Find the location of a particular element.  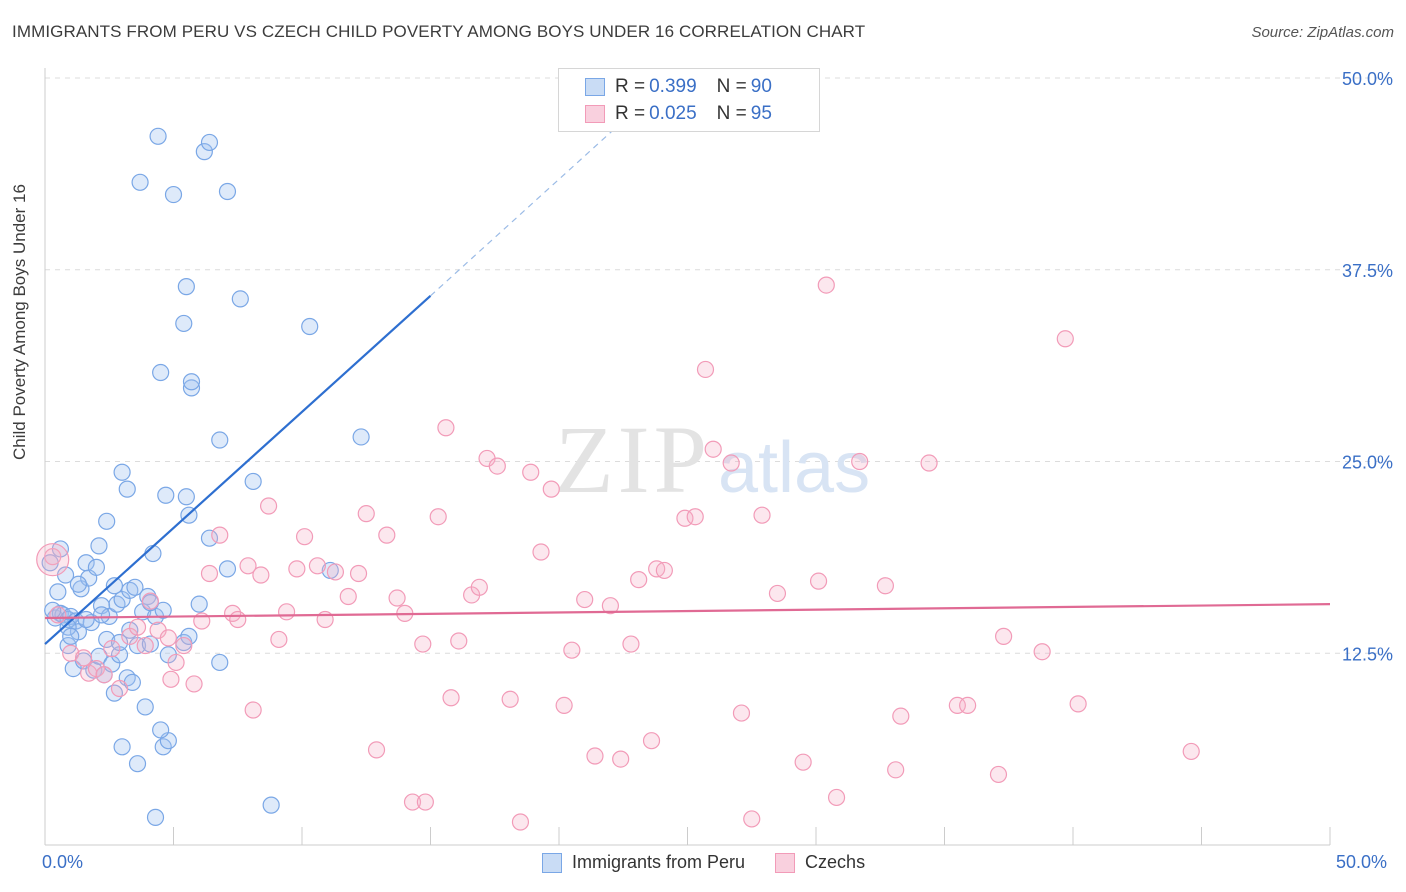

y-tick-label: 37.5% is located at coordinates (1367, 271).